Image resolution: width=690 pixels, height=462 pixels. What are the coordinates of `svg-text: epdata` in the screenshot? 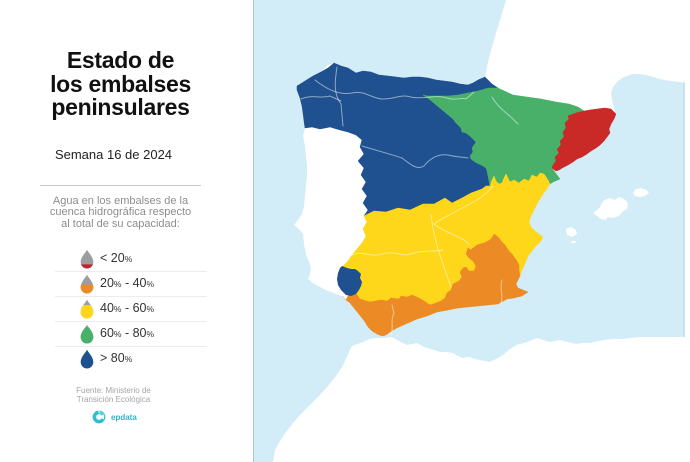 It's located at (124, 417).